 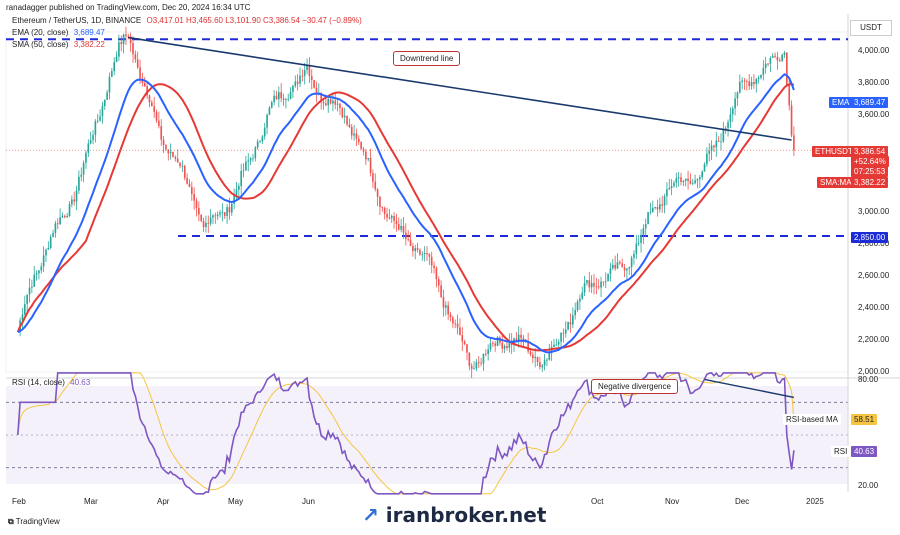 I want to click on sma-tag: SMA:MA, so click(x=836, y=182).